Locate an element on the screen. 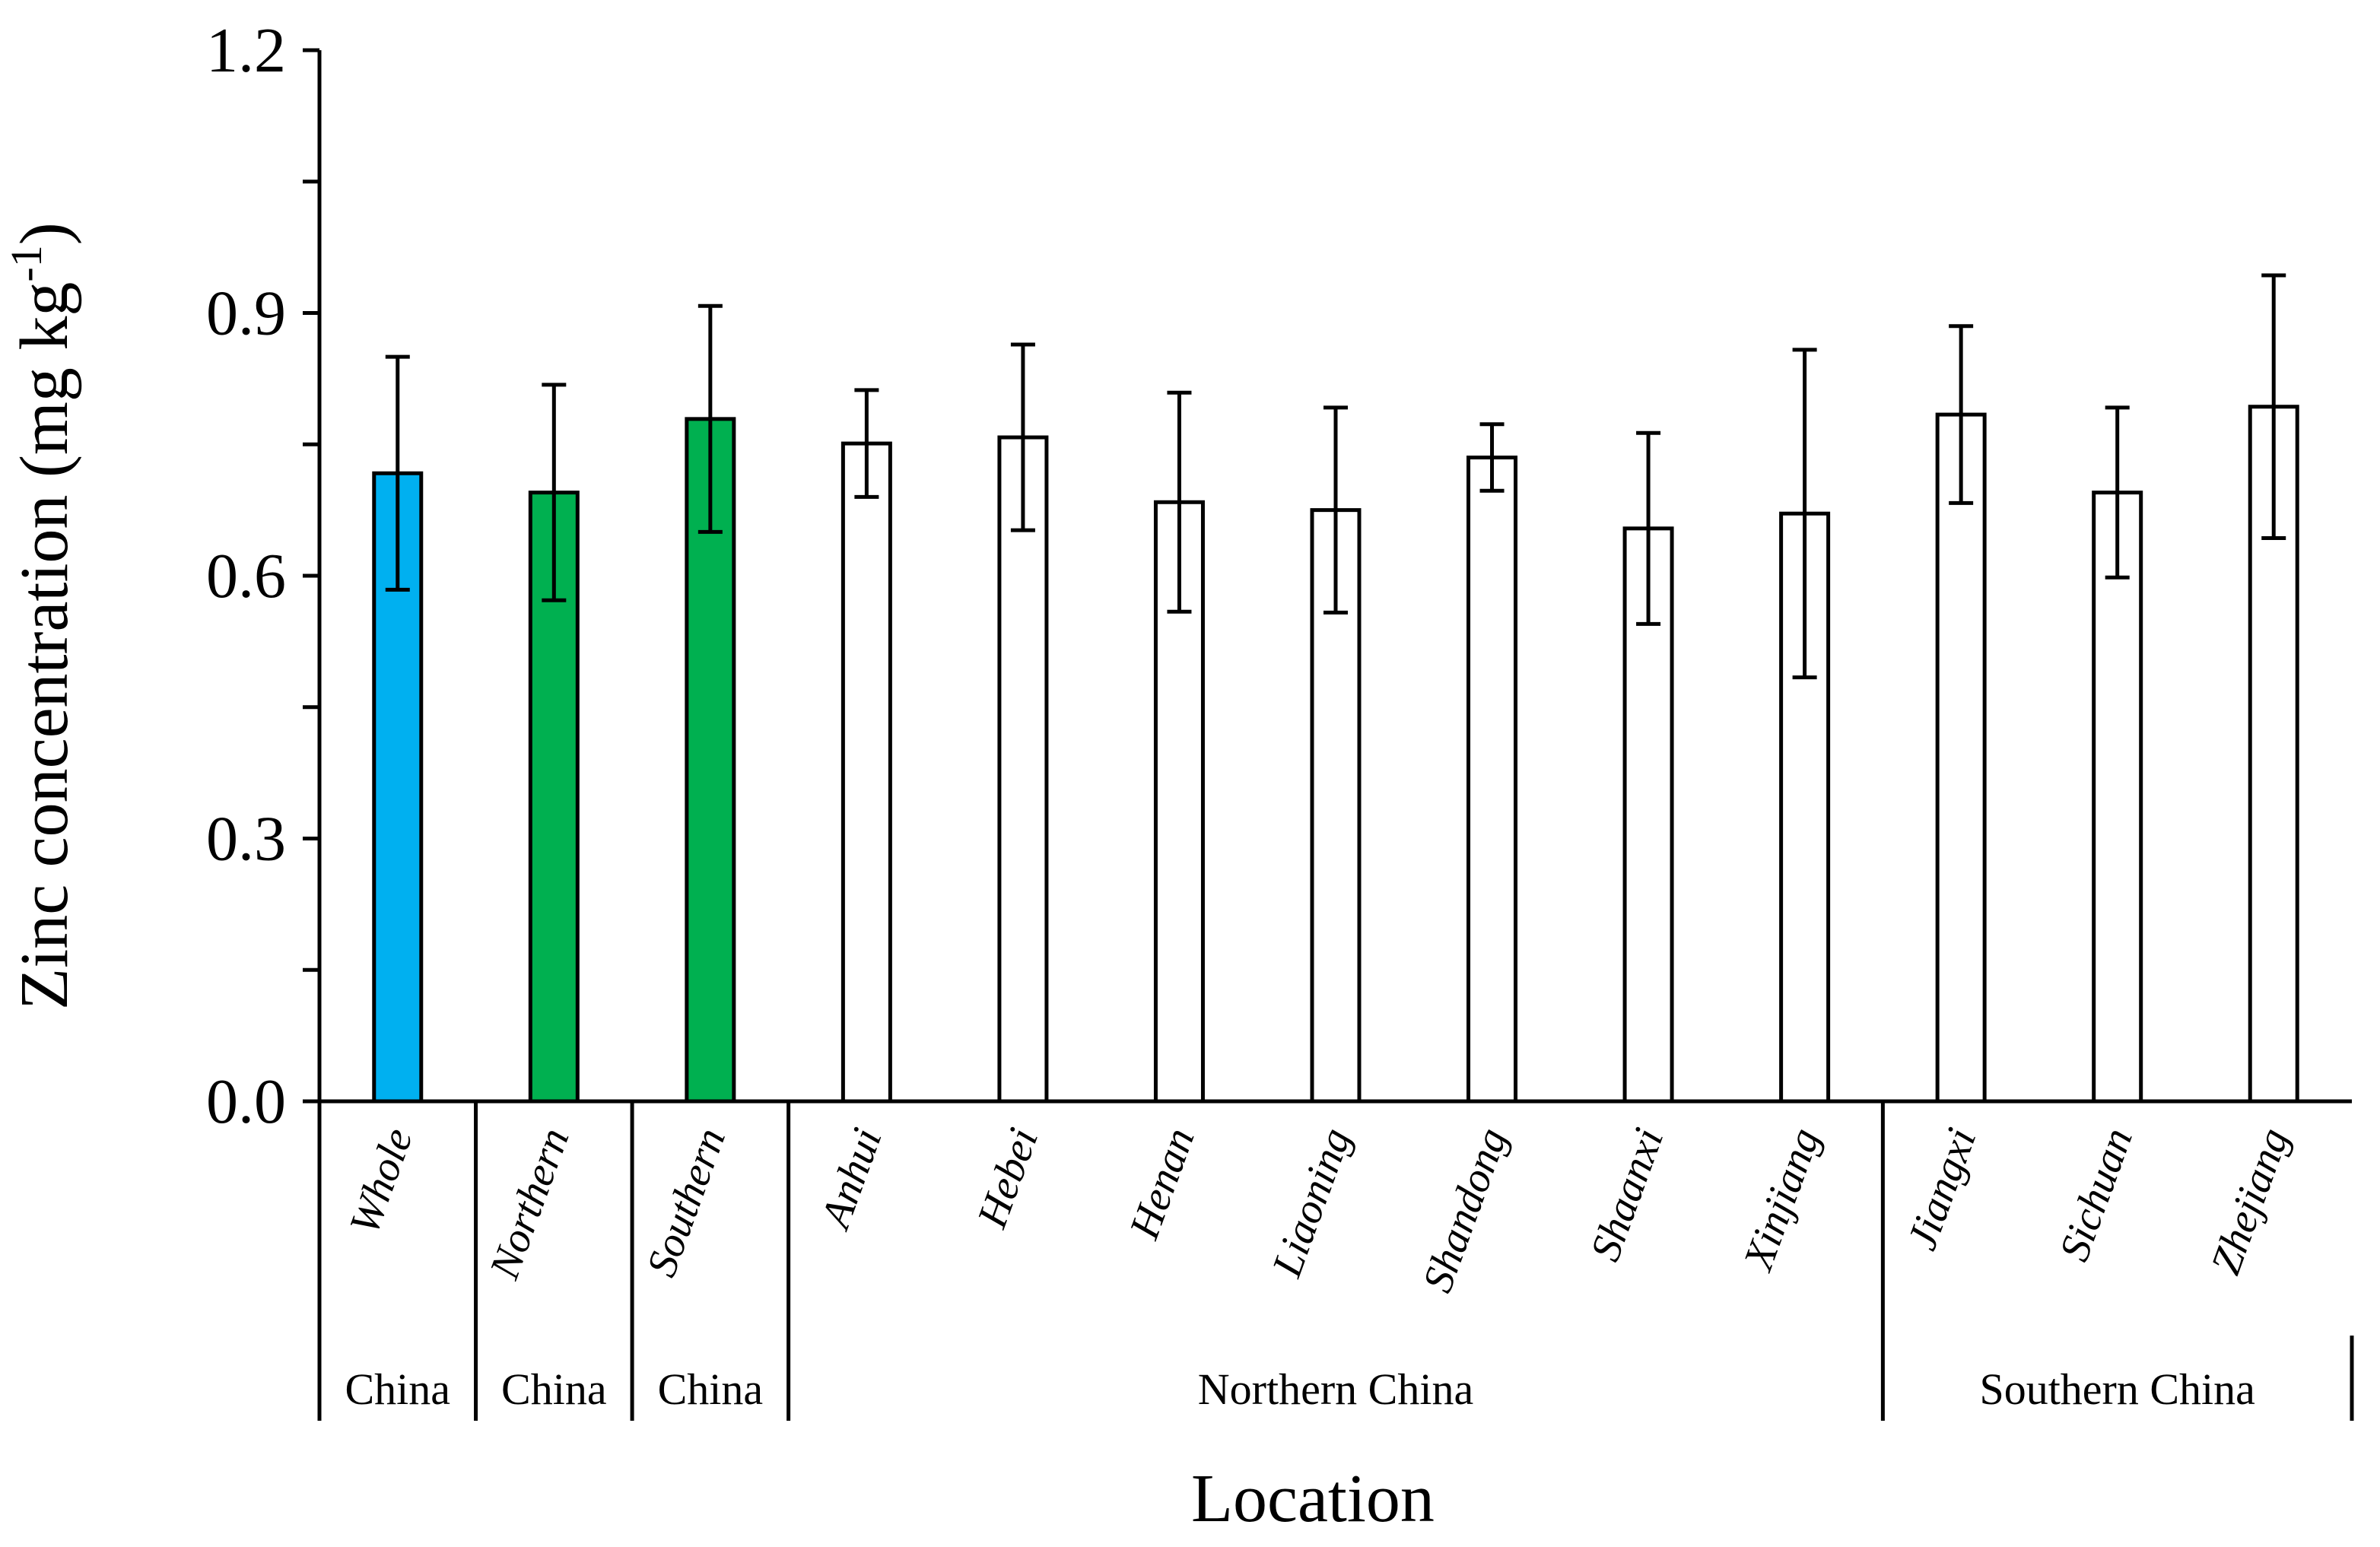 Image resolution: width=2380 pixels, height=1547 pixels. y-tick-label: 0.0 is located at coordinates (246, 1101).